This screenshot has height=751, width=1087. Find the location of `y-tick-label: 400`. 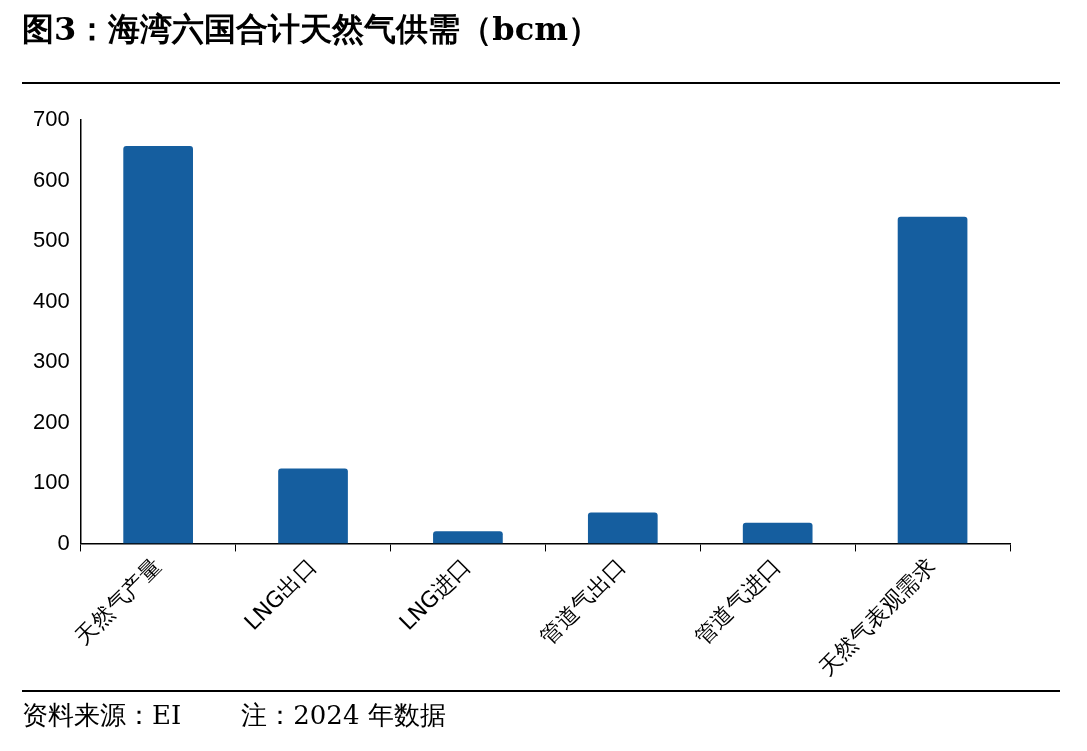

y-tick-label: 400 is located at coordinates (51, 300).